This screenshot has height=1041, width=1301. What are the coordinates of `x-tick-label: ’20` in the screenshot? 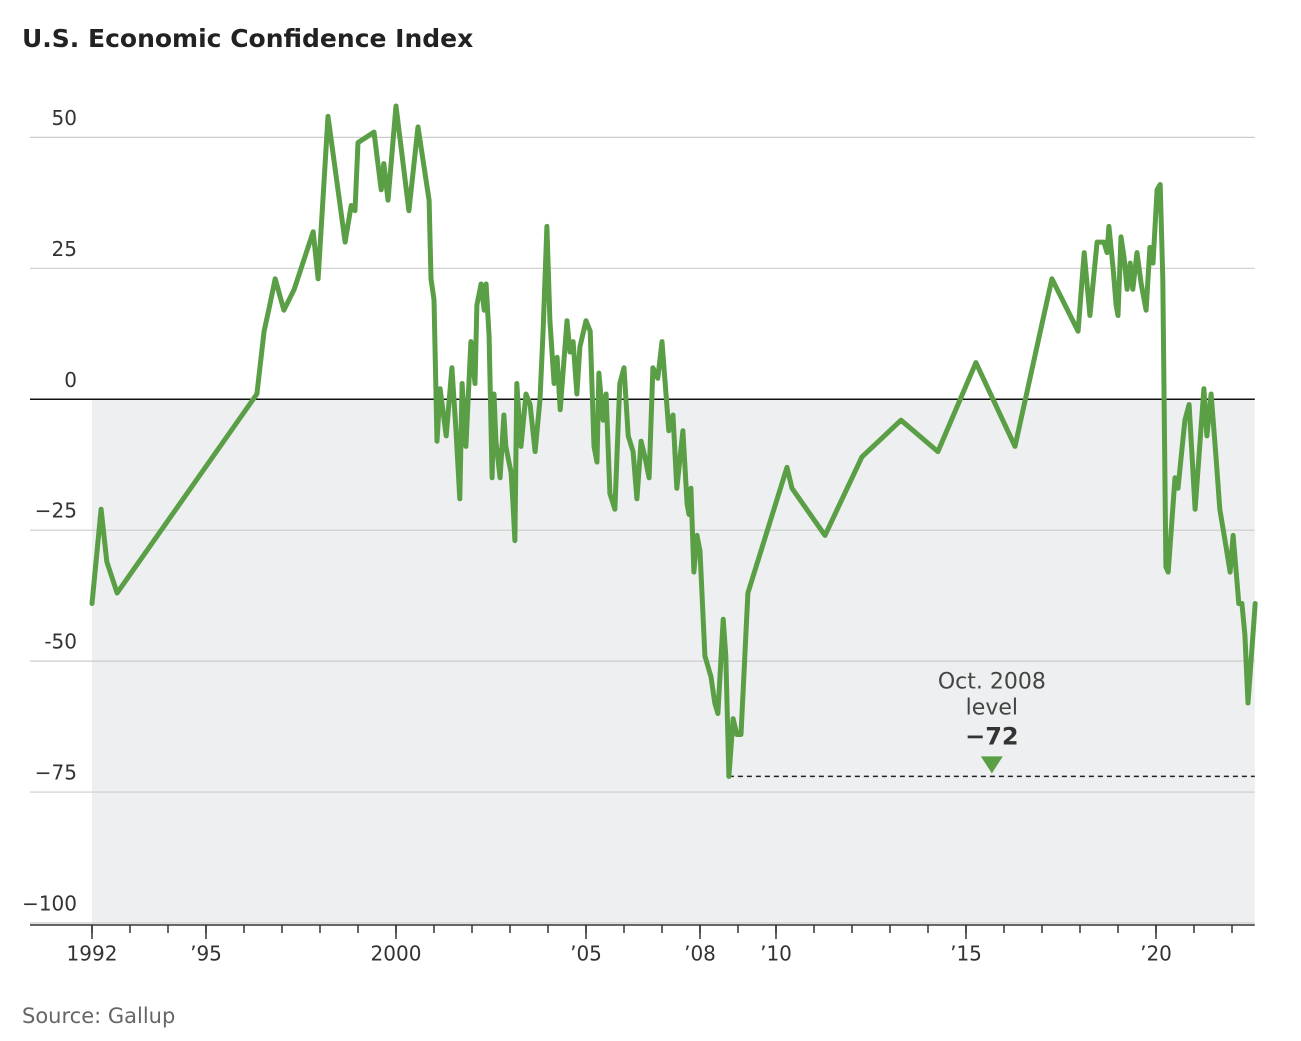 It's located at (1156, 954).